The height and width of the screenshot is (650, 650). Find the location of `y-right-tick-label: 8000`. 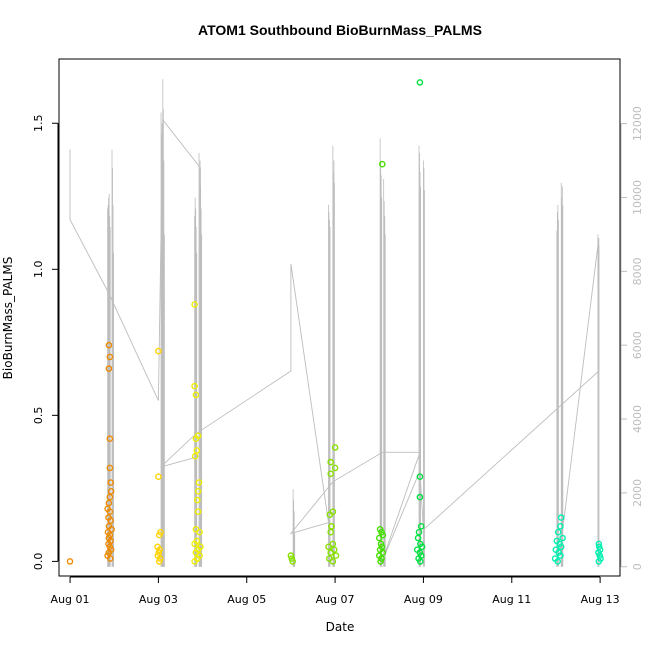

y-right-tick-label: 8000 is located at coordinates (637, 271).